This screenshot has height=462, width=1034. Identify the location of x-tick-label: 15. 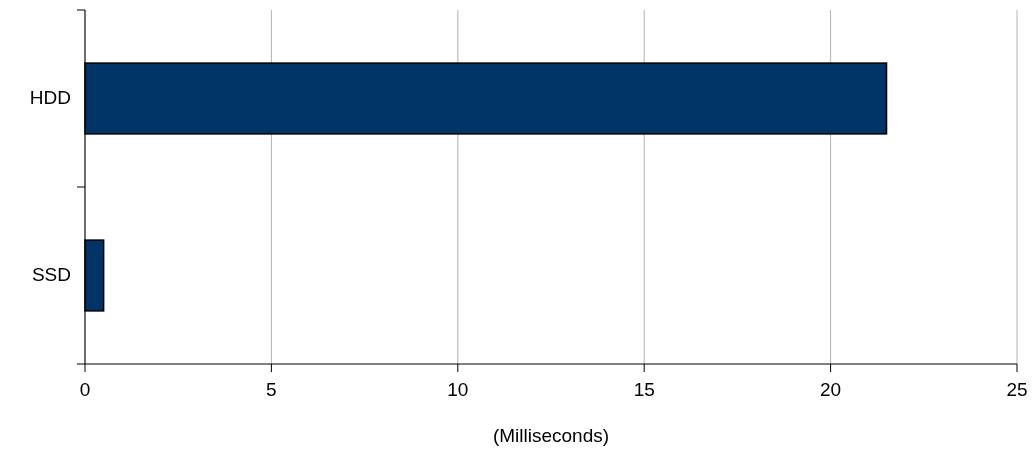
(644, 389).